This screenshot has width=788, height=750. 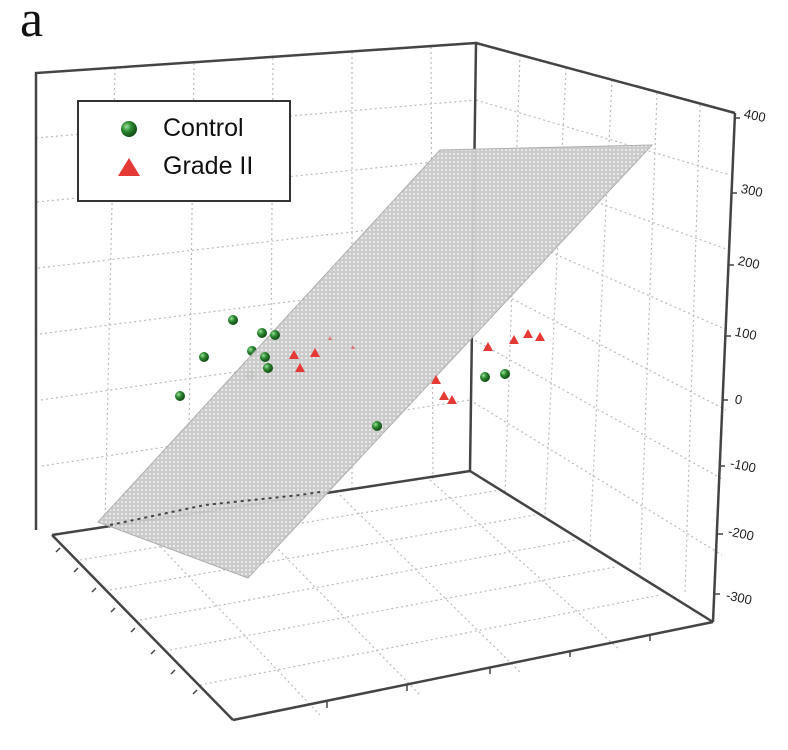 What do you see at coordinates (129, 167) in the screenshot?
I see `red-triangle-icon` at bounding box center [129, 167].